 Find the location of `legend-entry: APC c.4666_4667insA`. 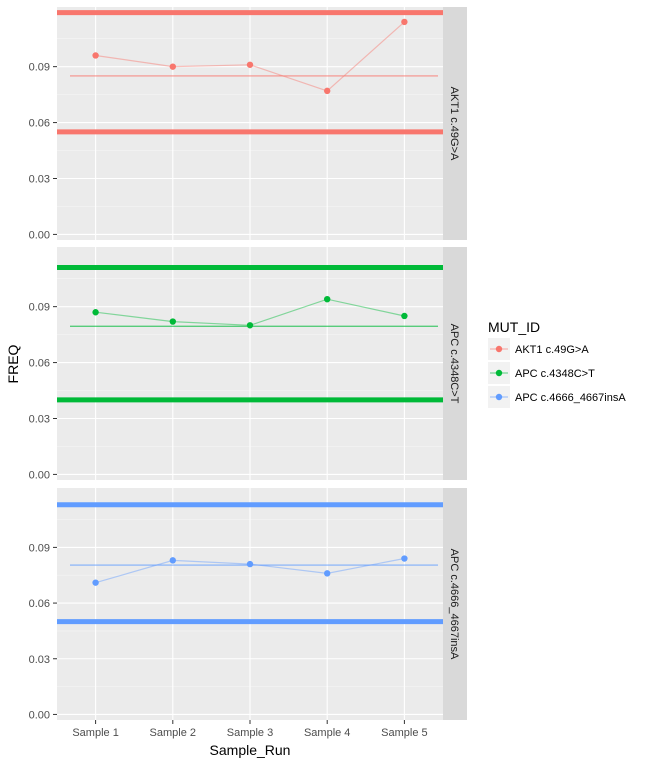

legend-entry: APC c.4666_4667insA is located at coordinates (557, 397).